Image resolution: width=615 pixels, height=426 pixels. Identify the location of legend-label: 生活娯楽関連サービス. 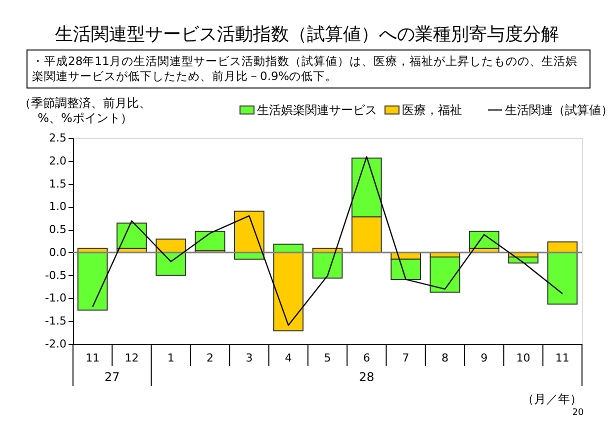
(317, 110).